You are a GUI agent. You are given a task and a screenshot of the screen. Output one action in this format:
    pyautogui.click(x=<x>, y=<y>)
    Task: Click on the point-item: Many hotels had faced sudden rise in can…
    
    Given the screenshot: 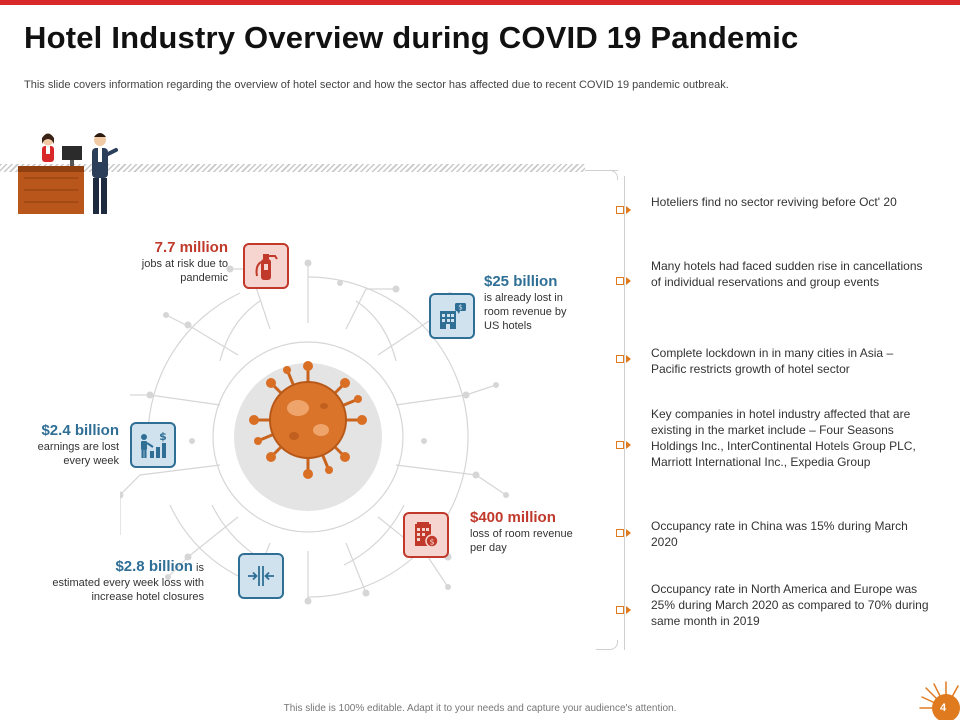 What is the action you would take?
    pyautogui.click(x=787, y=274)
    